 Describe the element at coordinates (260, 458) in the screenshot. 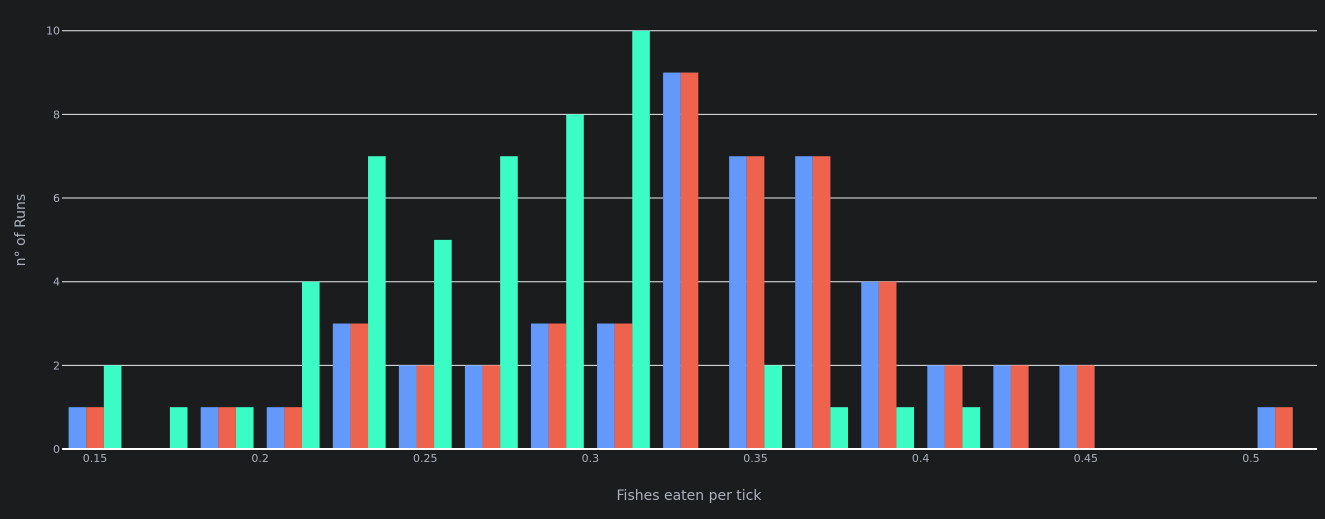

I see `x-tick-label: 0.2` at that location.